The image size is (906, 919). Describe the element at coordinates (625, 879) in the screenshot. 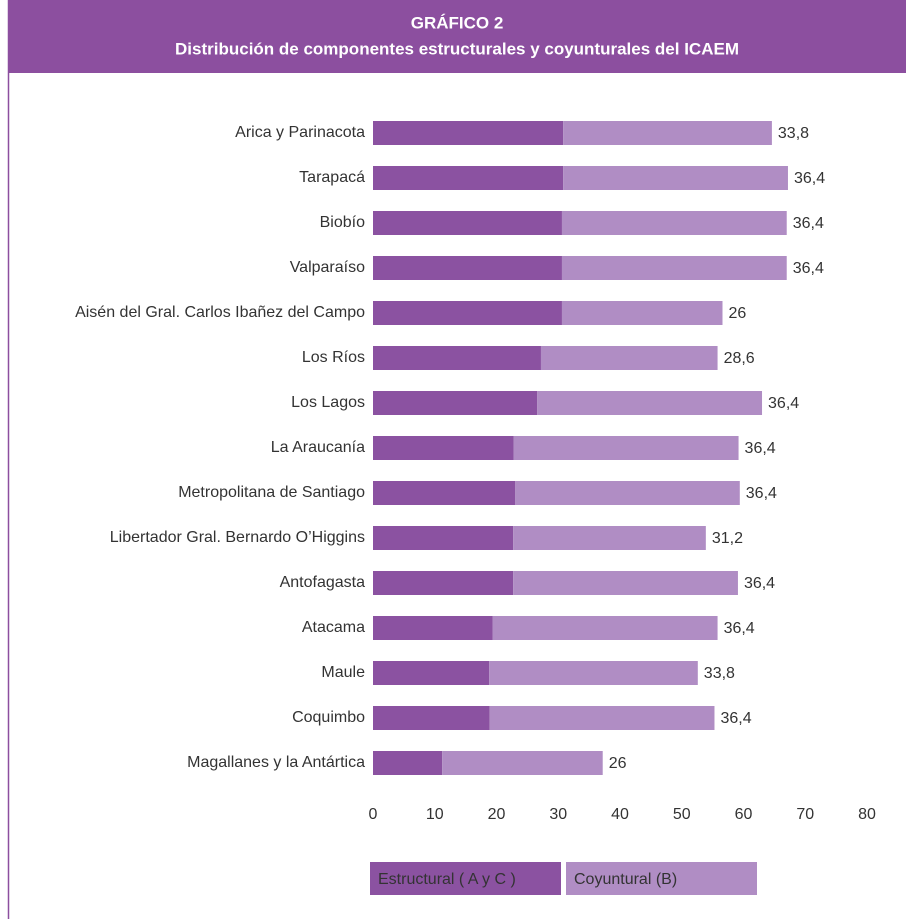

I see `legend-label: Coyuntural (B)` at that location.